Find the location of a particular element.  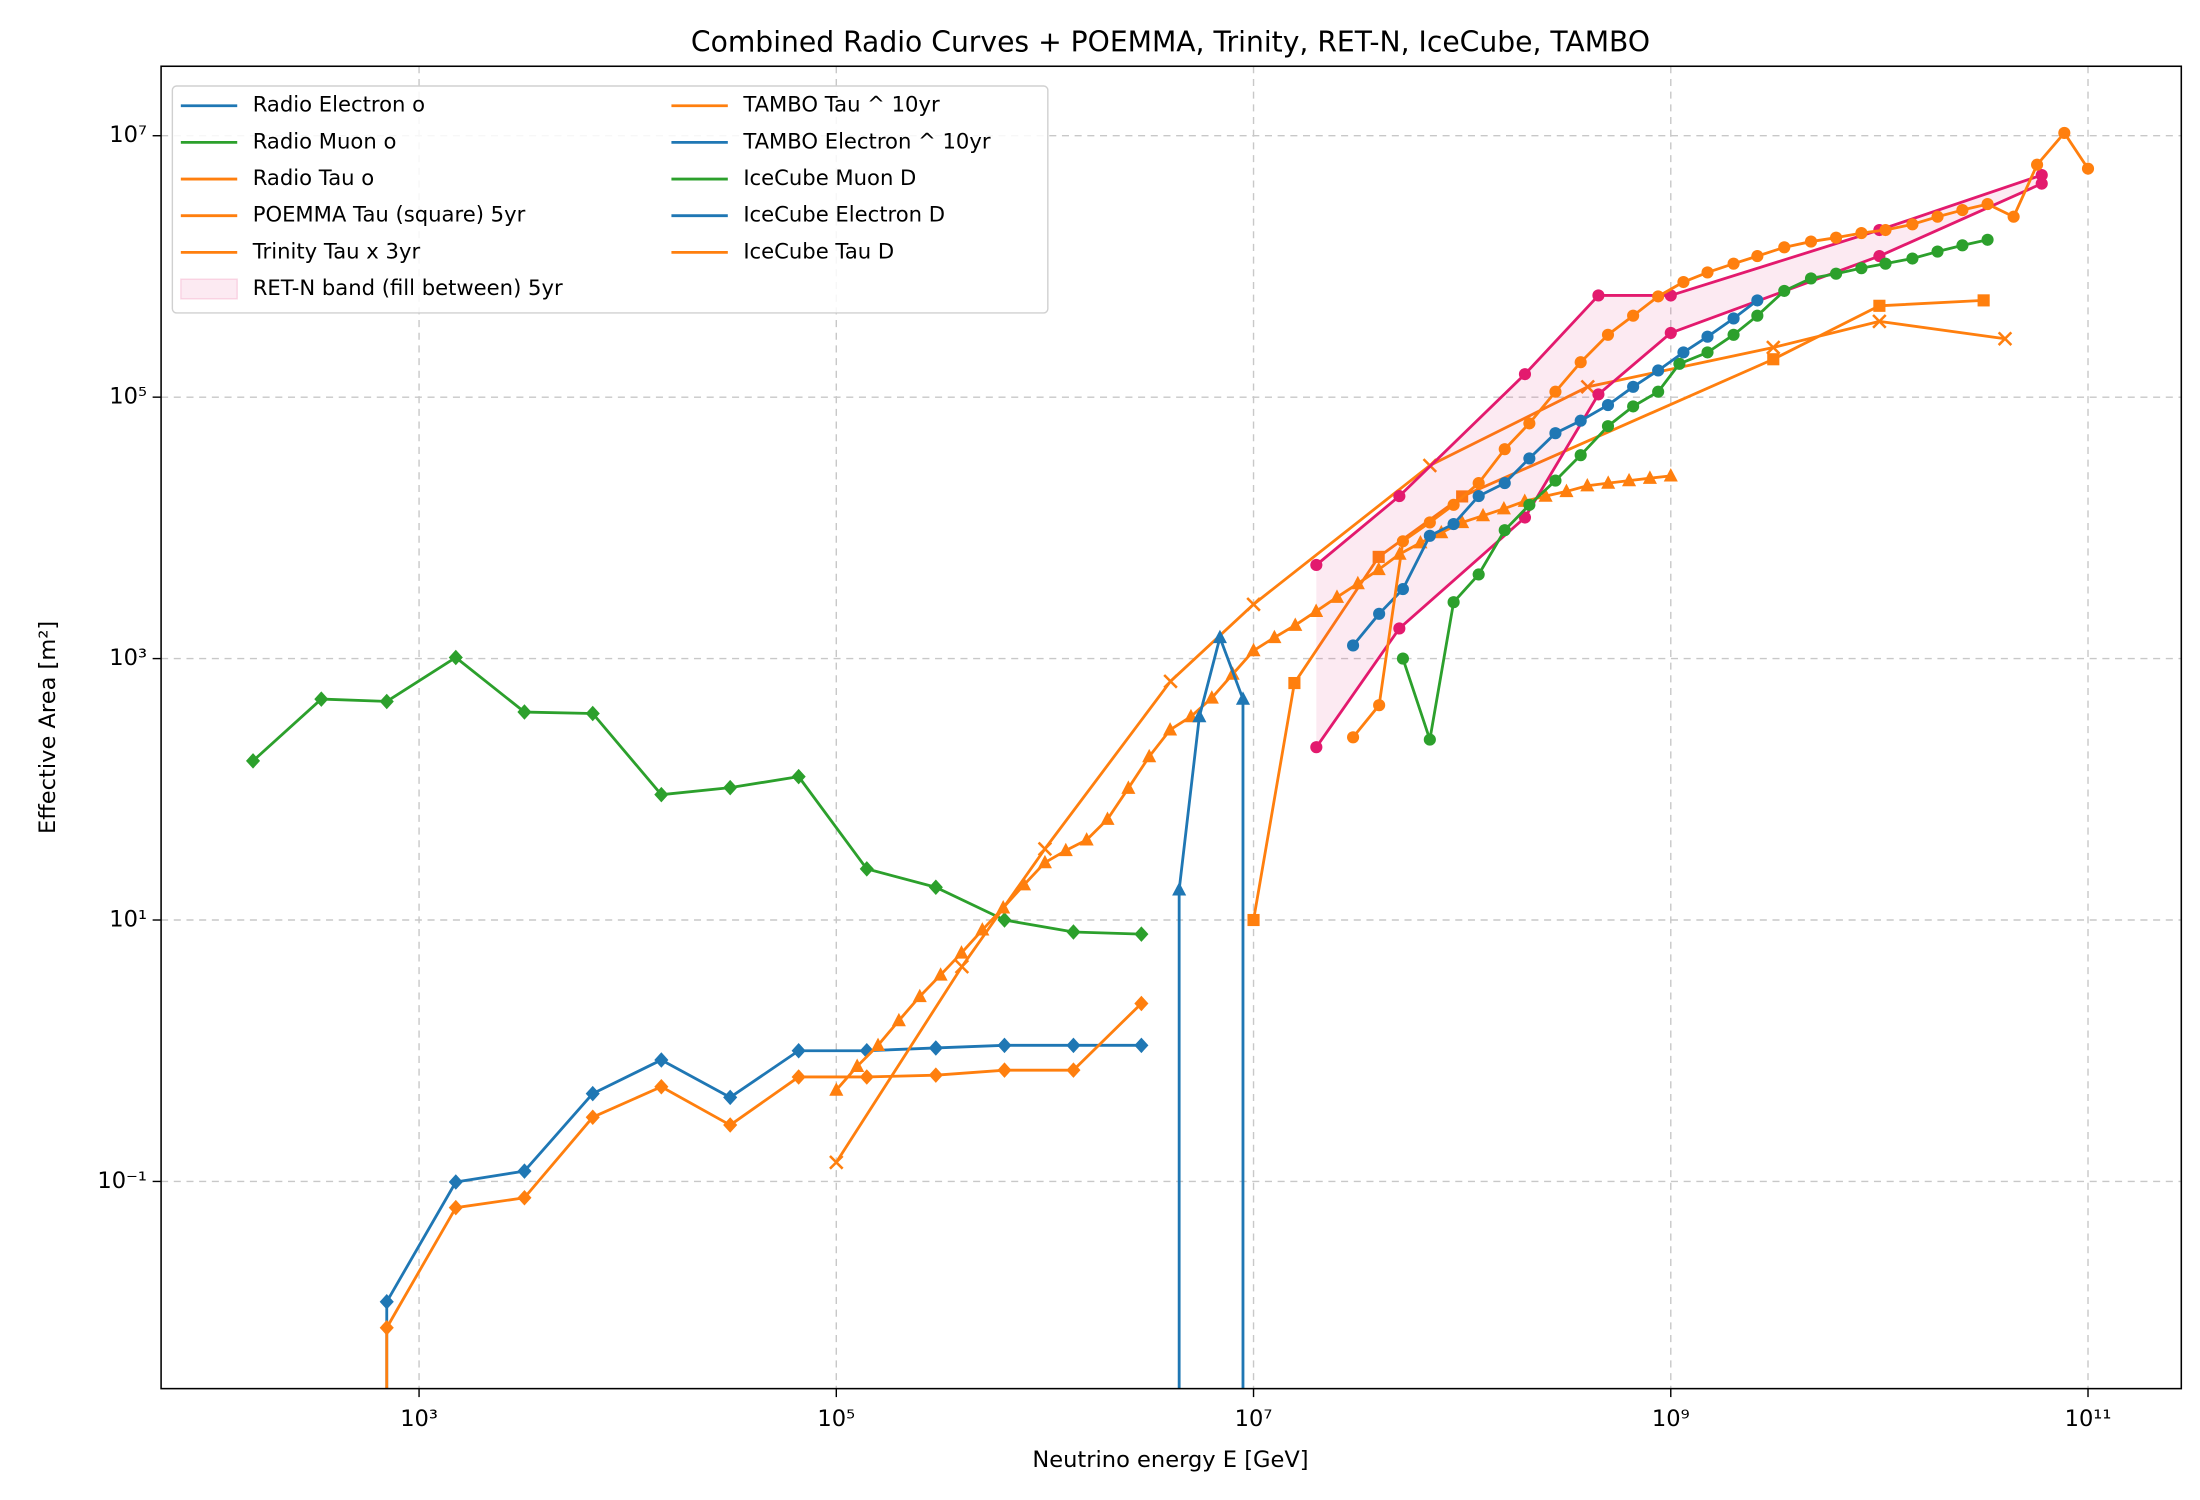

y-tick-label: 10⁵ is located at coordinates (128, 397).